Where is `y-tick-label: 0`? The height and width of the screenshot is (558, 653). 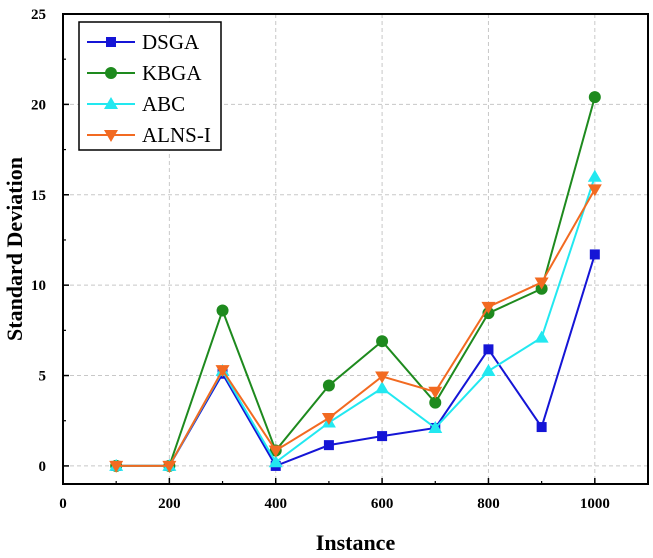 y-tick-label: 0 is located at coordinates (43, 467).